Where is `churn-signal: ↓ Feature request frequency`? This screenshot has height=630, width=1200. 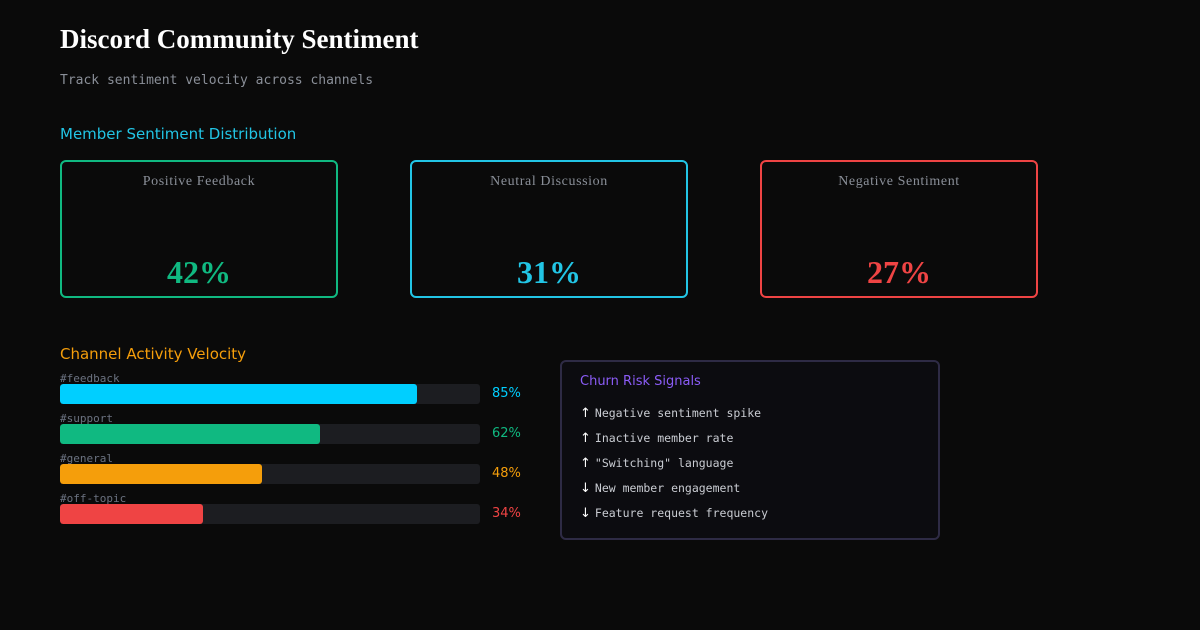
churn-signal: ↓ Feature request frequency is located at coordinates (674, 513).